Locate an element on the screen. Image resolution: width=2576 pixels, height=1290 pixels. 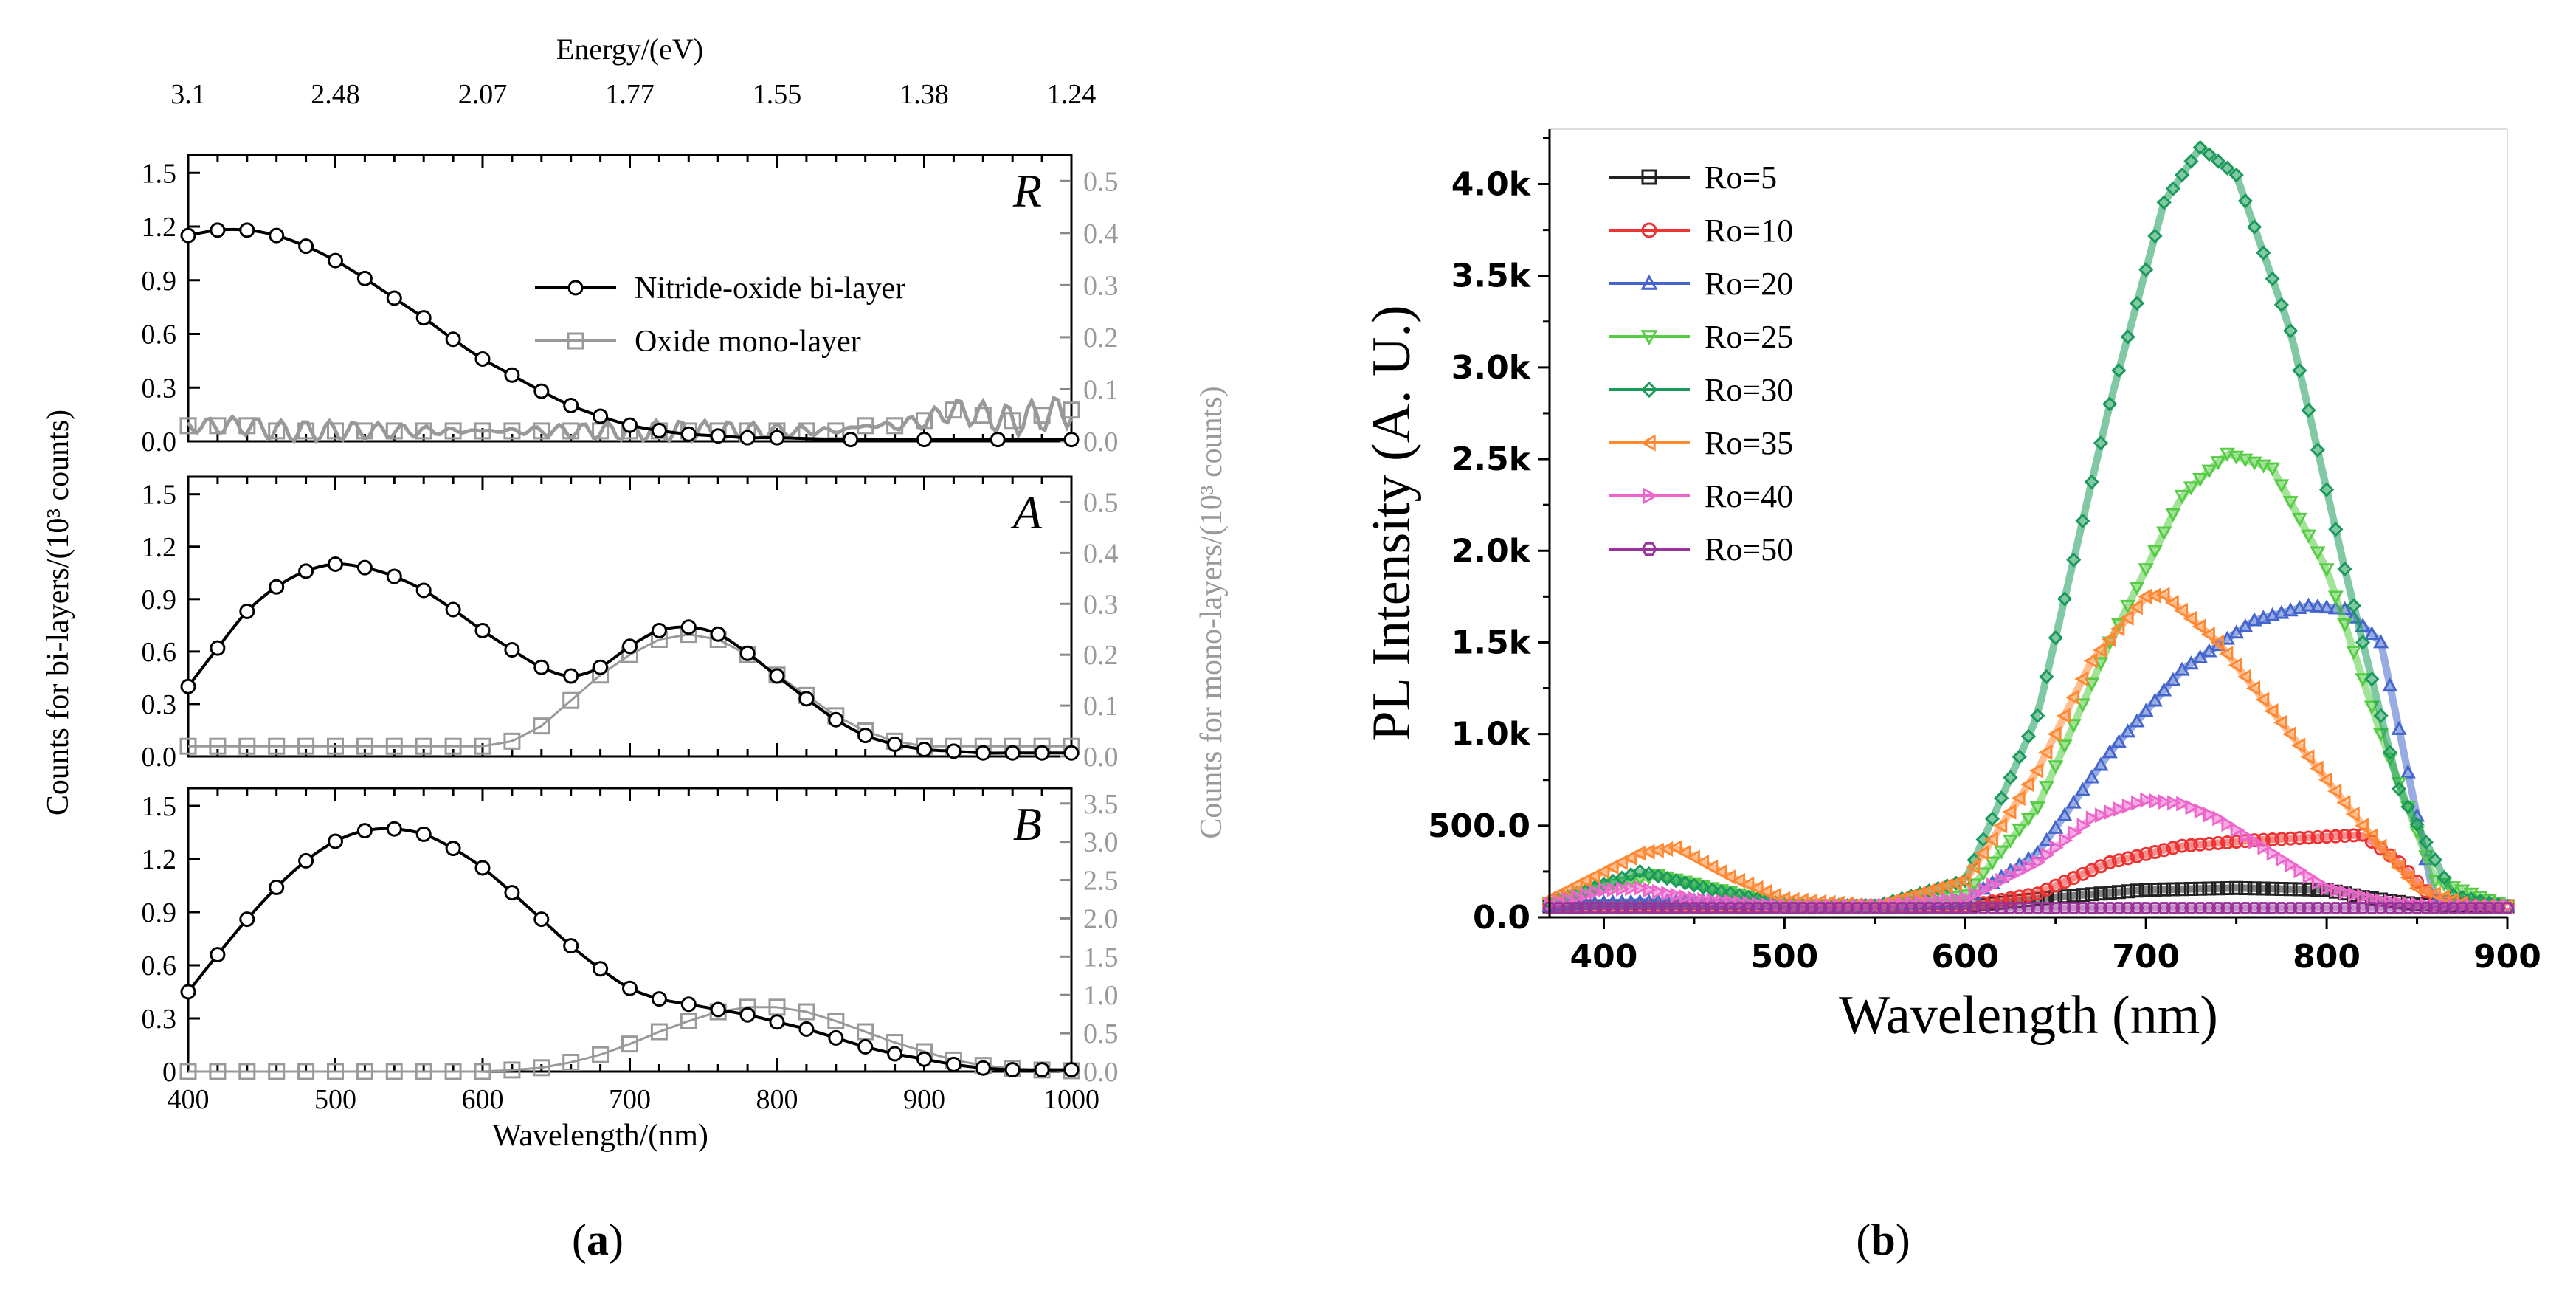
y-axis-title: PL Intensity (A. U.) is located at coordinates (1391, 523).